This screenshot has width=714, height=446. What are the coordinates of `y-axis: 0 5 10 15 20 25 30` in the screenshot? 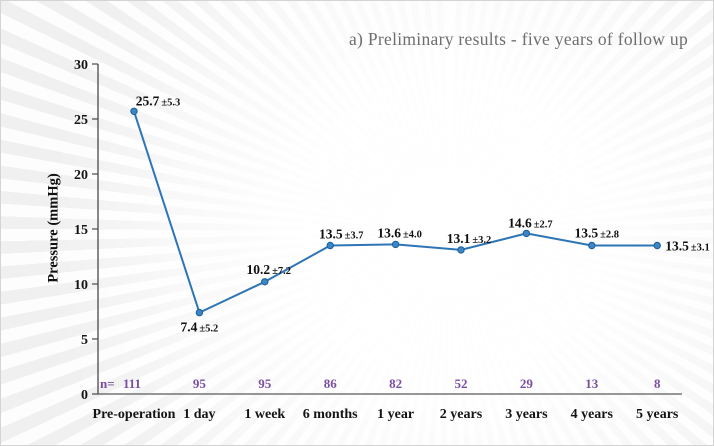 It's located at (86, 230).